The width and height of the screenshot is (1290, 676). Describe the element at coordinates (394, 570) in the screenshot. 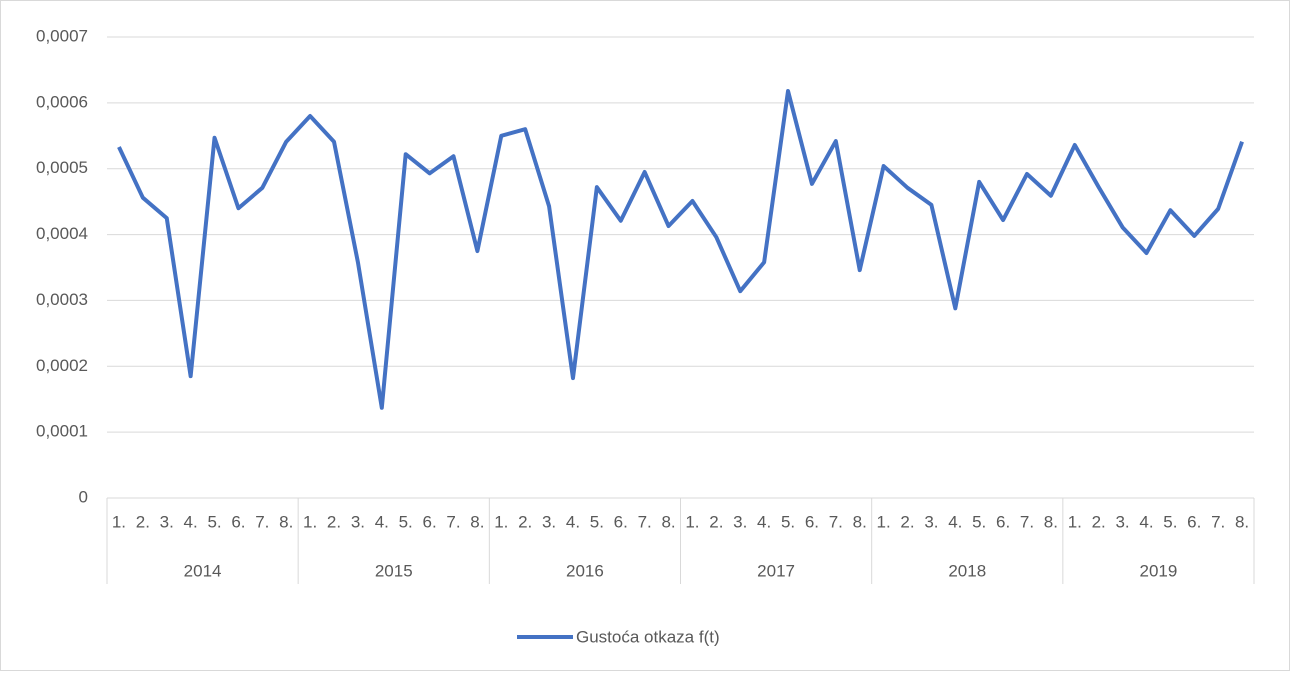

I see `x-group-label: 2015` at that location.